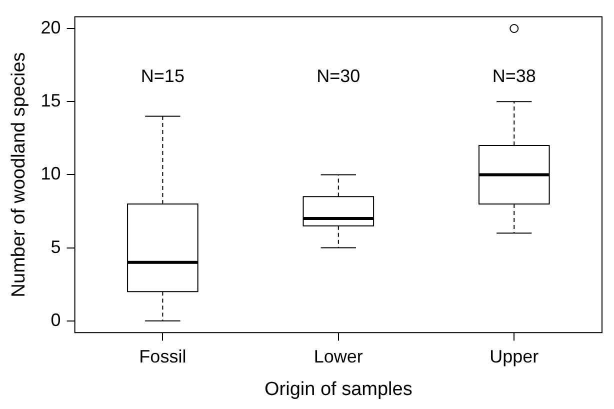 The image size is (614, 409). I want to click on annotation: N=38, so click(514, 76).